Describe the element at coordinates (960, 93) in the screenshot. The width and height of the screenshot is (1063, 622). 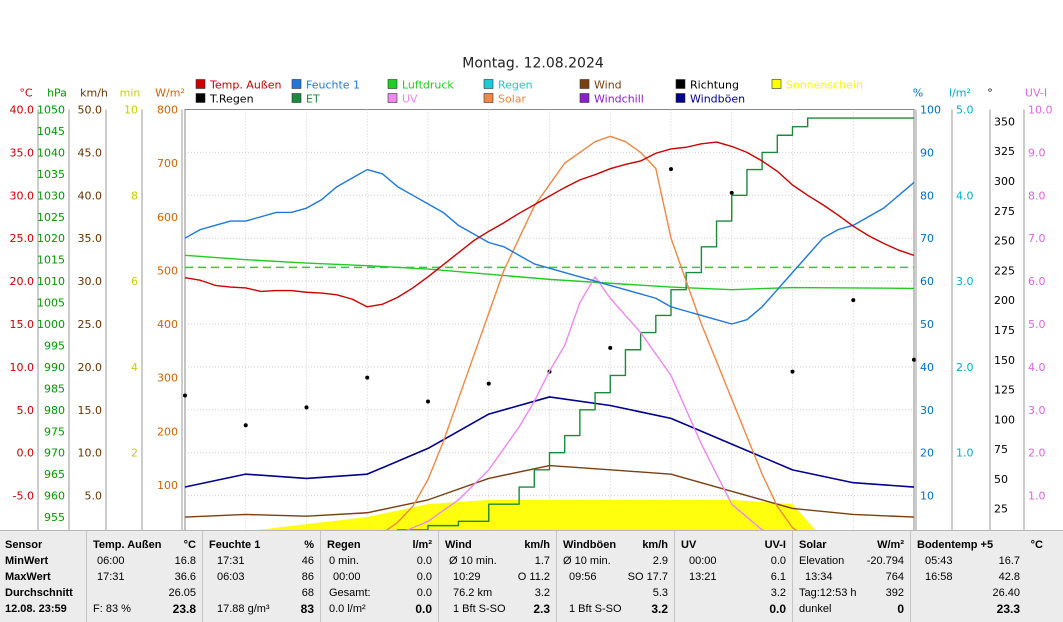
I see `right-axis-unit: l/m²` at that location.